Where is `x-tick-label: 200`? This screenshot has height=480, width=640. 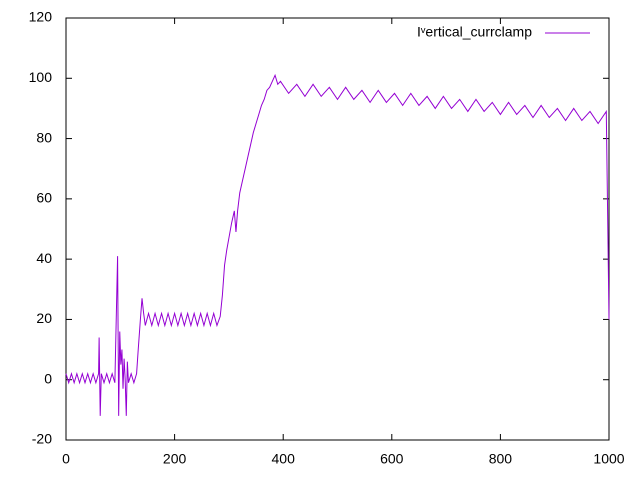 x-tick-label: 200 is located at coordinates (175, 459).